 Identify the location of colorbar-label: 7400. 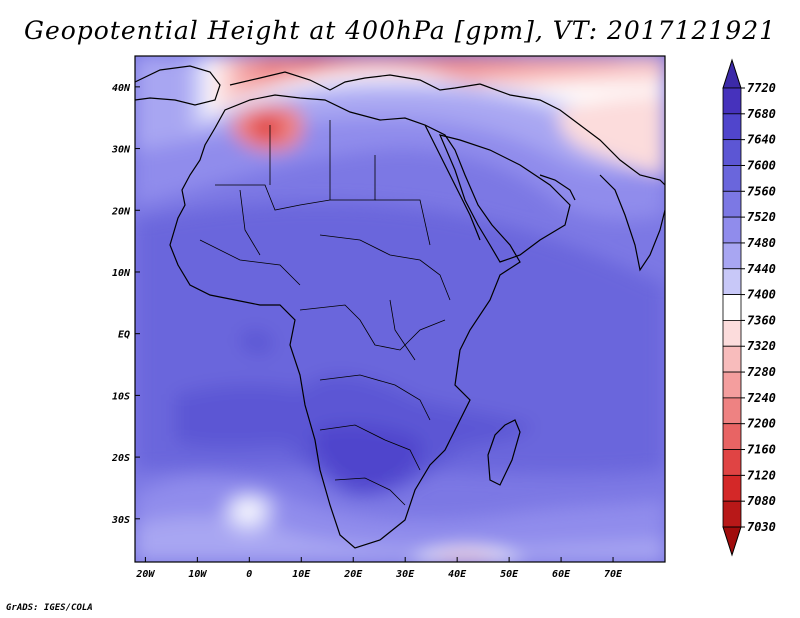
(761, 295).